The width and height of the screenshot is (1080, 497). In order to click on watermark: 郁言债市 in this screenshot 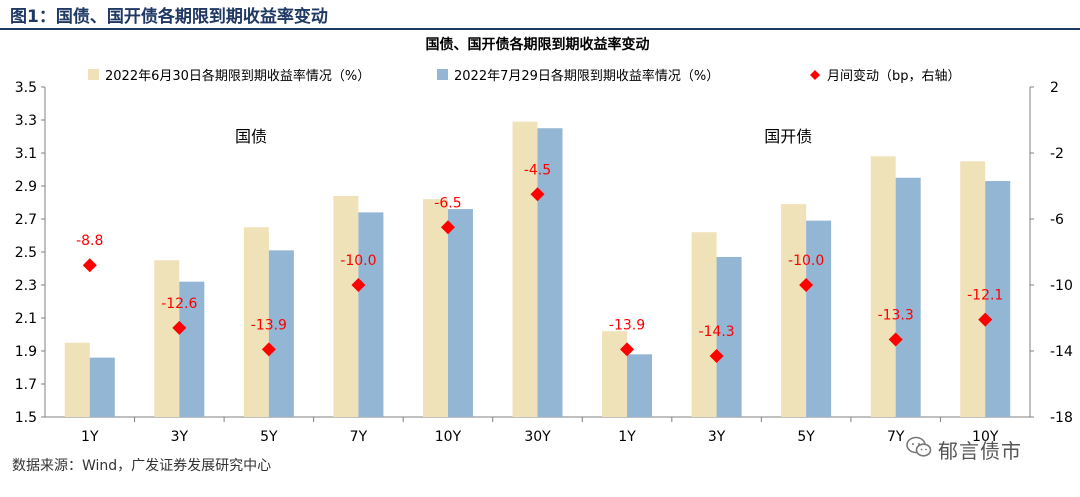, I will do `click(978, 448)`.